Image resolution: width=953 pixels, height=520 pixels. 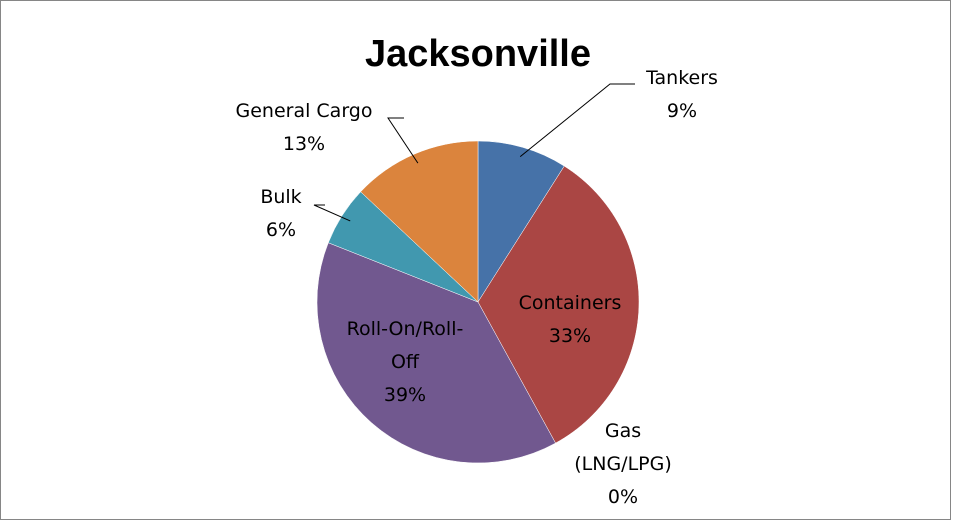 I want to click on leader-line-general-cargo, so click(x=403, y=140).